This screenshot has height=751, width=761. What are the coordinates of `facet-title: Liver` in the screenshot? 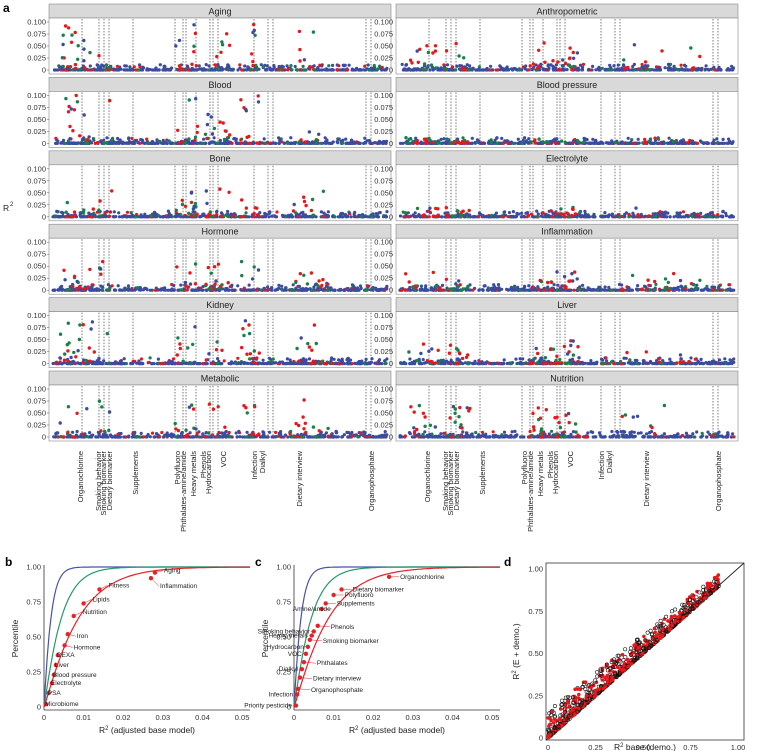 It's located at (567, 305).